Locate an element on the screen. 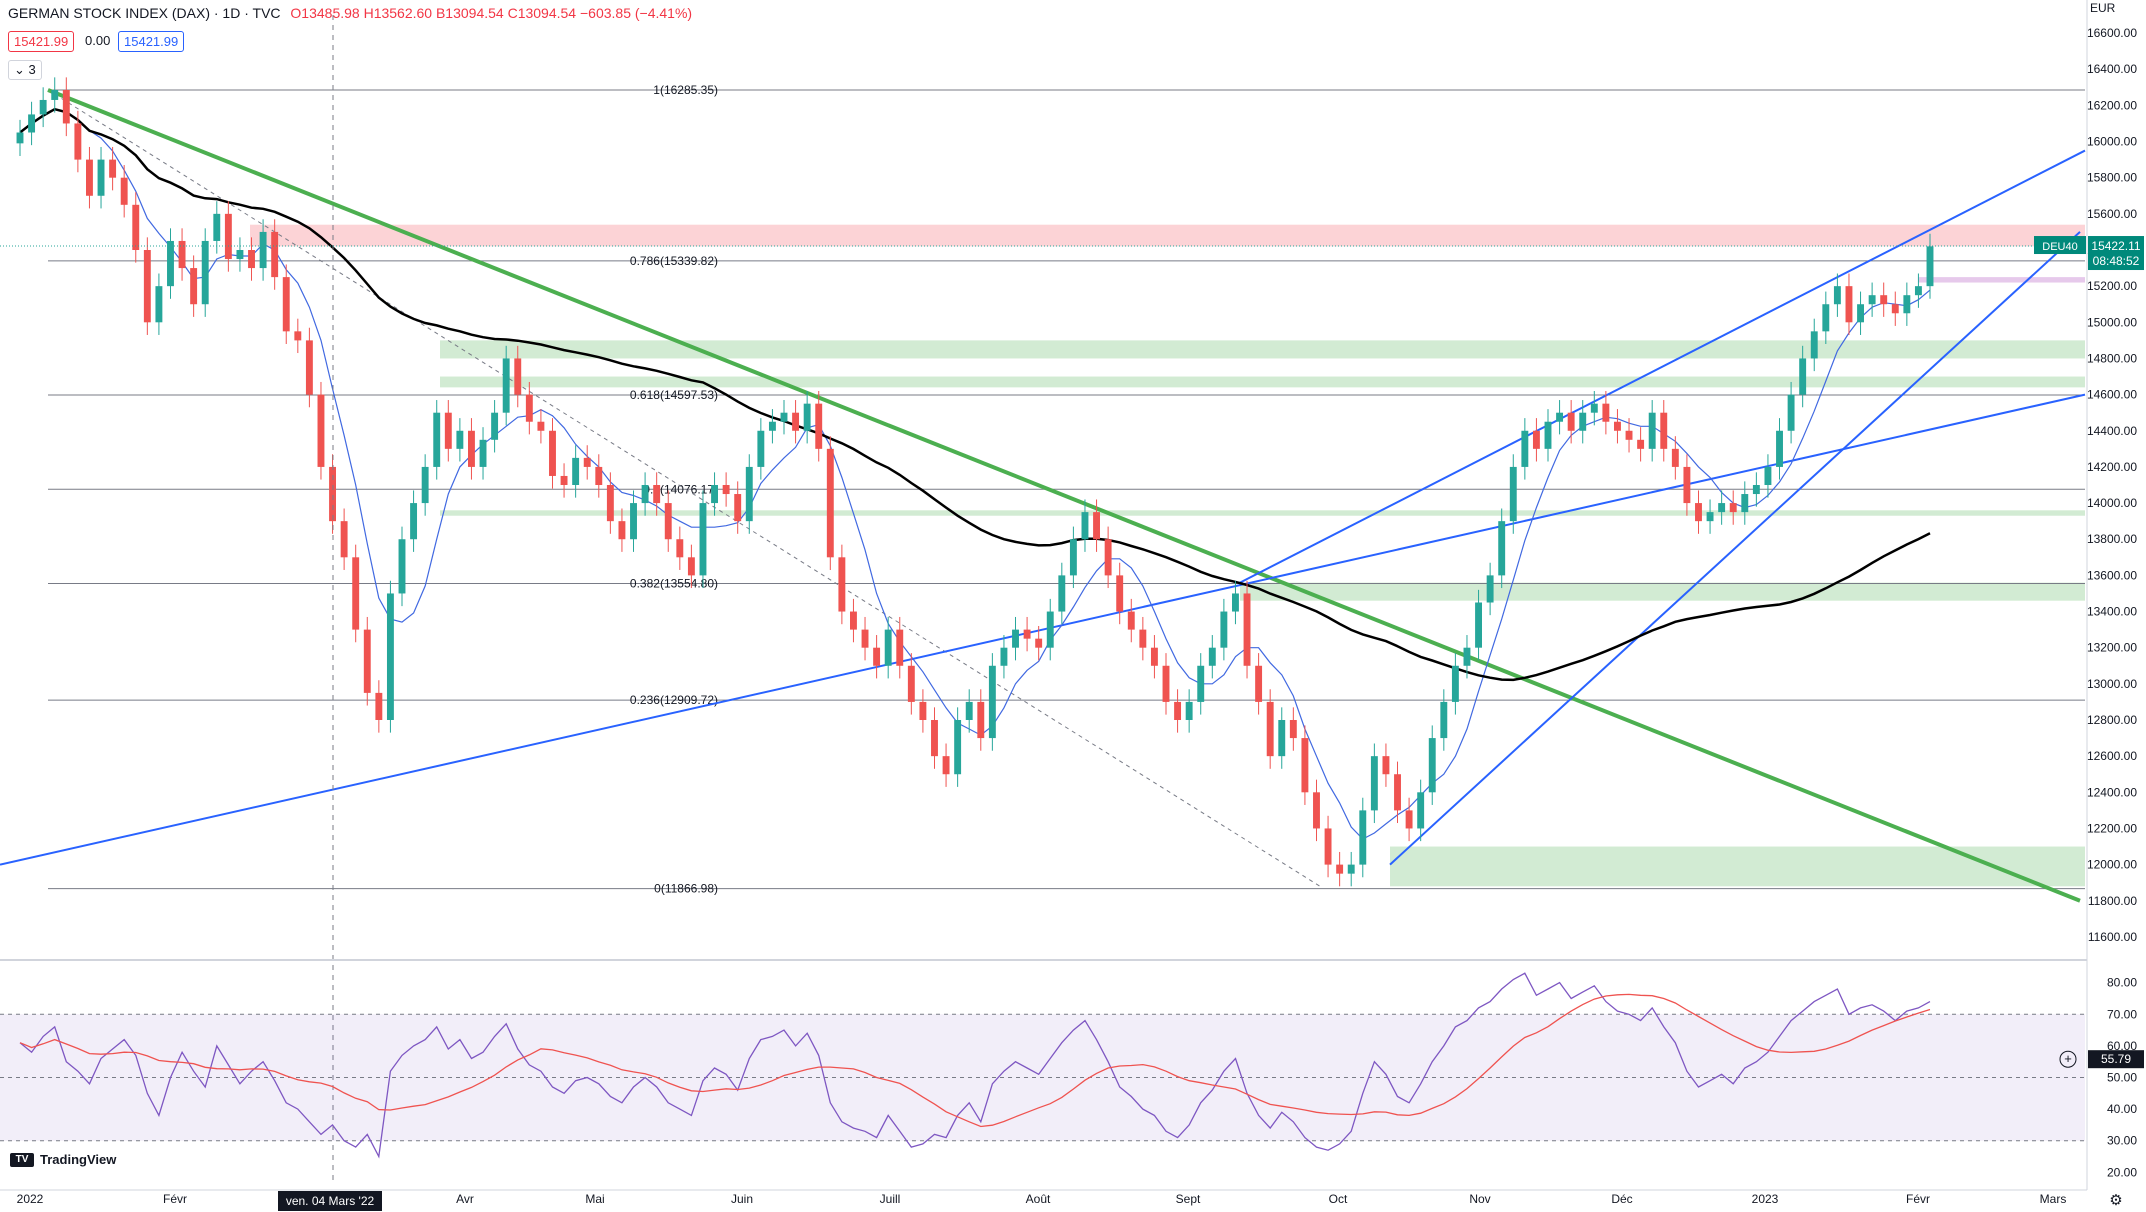 This screenshot has width=2146, height=1212. symbol-title: GERMAN STOCK INDEX (DAX) · 1D · TVC is located at coordinates (144, 13).